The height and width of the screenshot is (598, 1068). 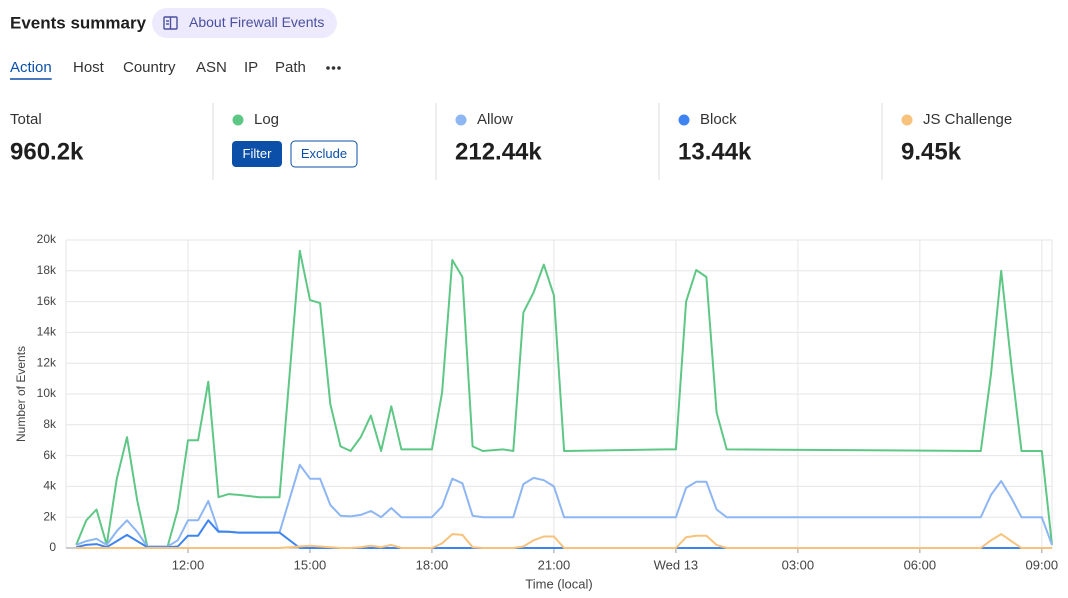 I want to click on stat-value: 9.45k, so click(x=931, y=151).